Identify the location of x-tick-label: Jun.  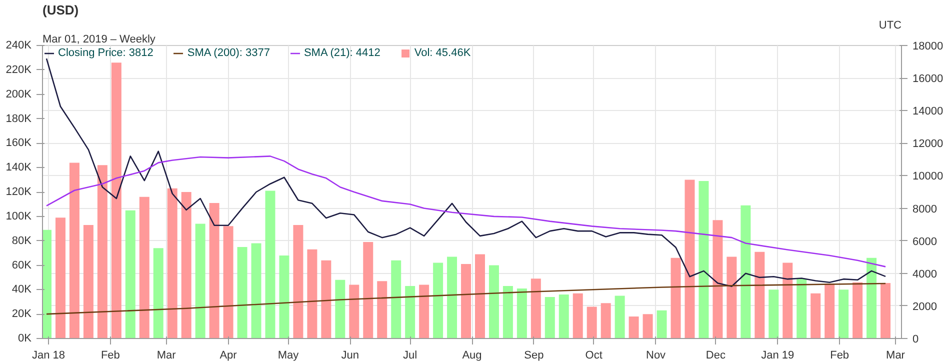
(350, 356).